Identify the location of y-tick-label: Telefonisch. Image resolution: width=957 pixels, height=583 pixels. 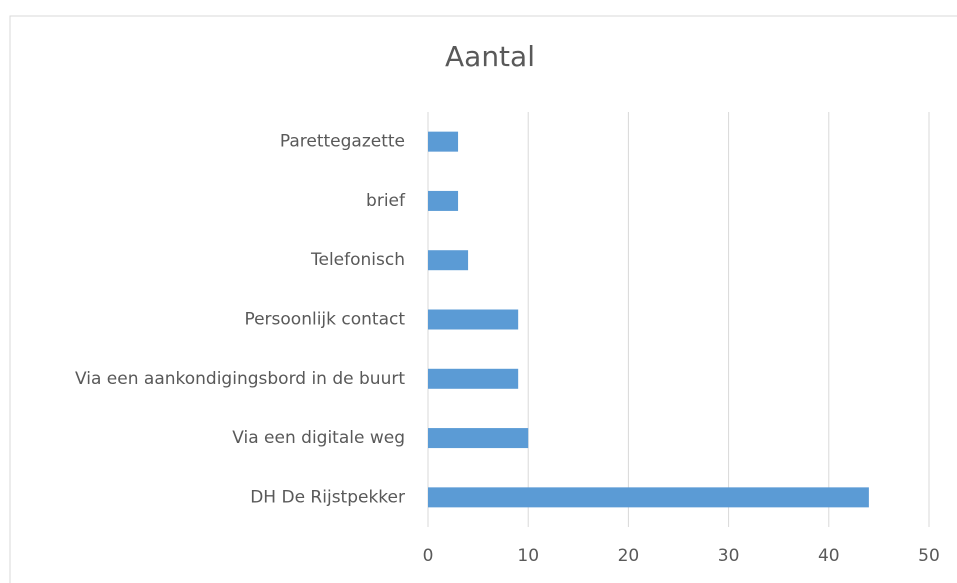
(357, 260).